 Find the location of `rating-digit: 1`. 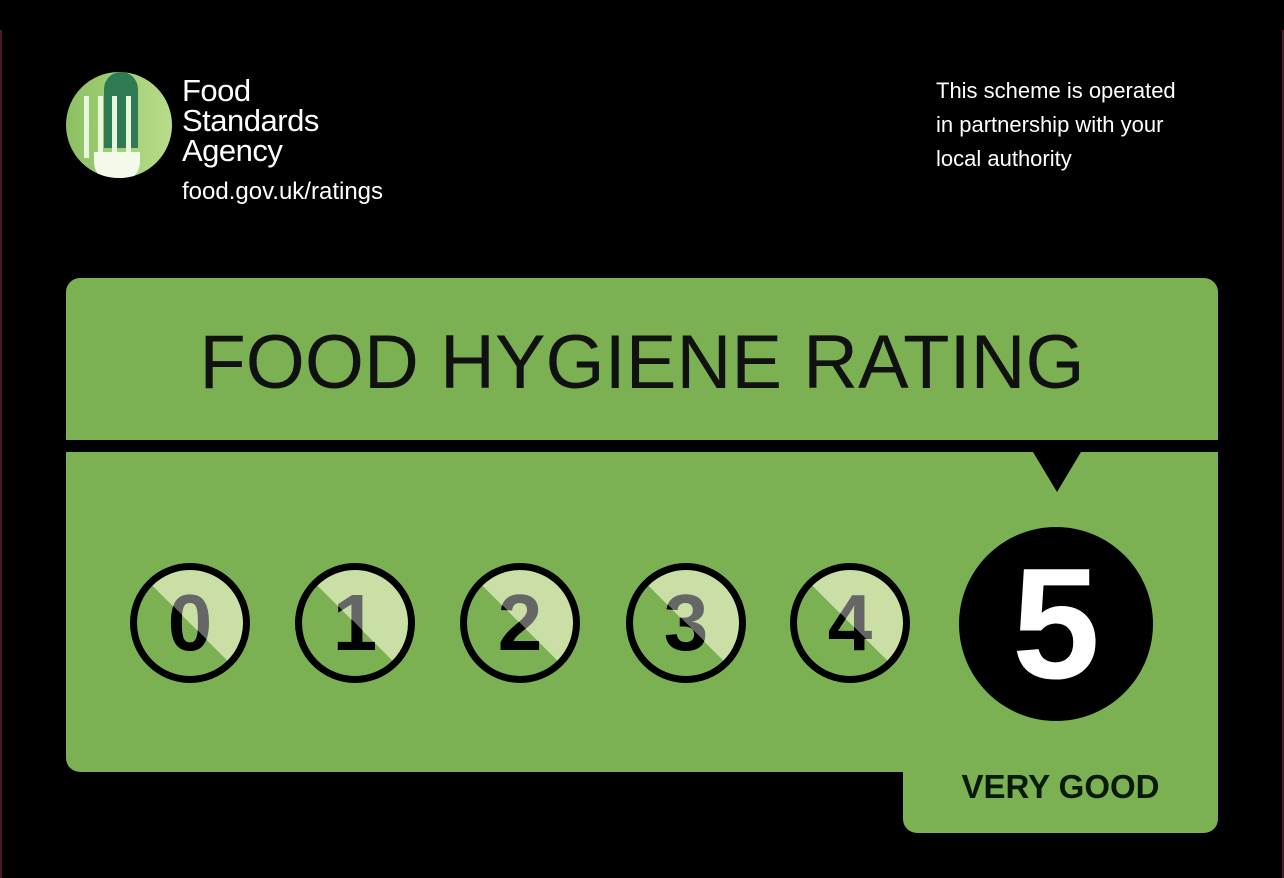

rating-digit: 1 is located at coordinates (355, 622).